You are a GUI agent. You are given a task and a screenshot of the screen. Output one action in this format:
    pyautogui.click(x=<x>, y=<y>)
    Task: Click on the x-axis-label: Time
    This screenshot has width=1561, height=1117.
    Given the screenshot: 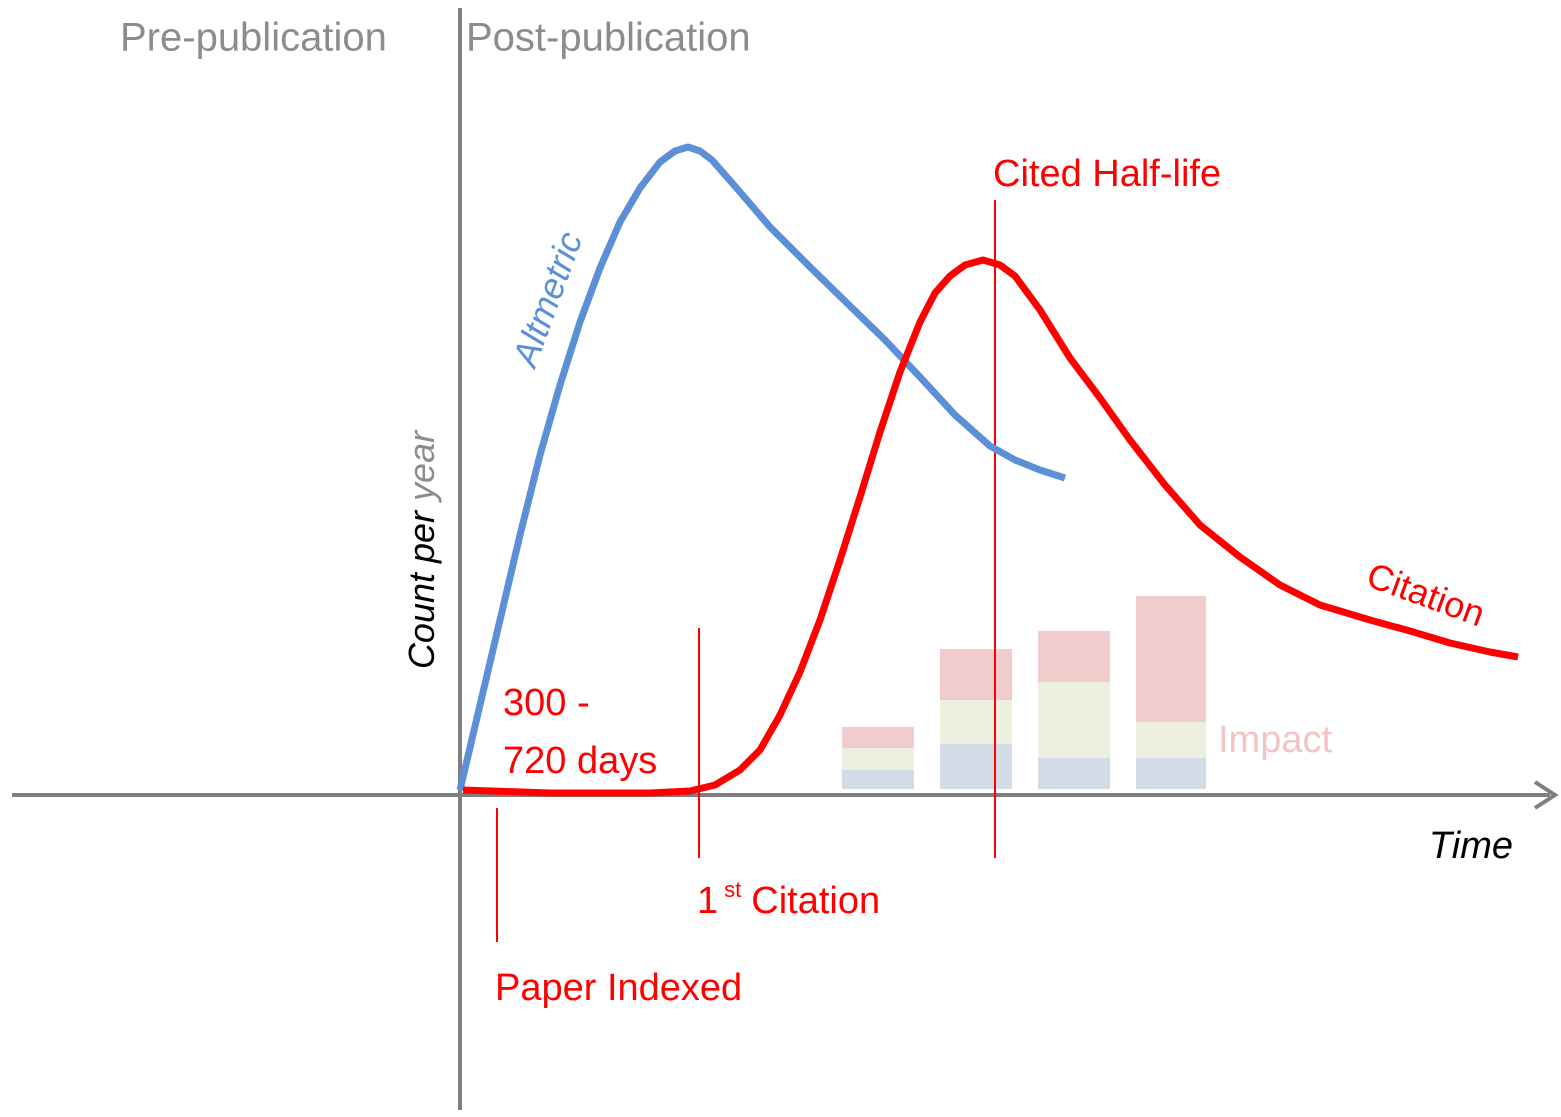 What is the action you would take?
    pyautogui.click(x=1471, y=846)
    